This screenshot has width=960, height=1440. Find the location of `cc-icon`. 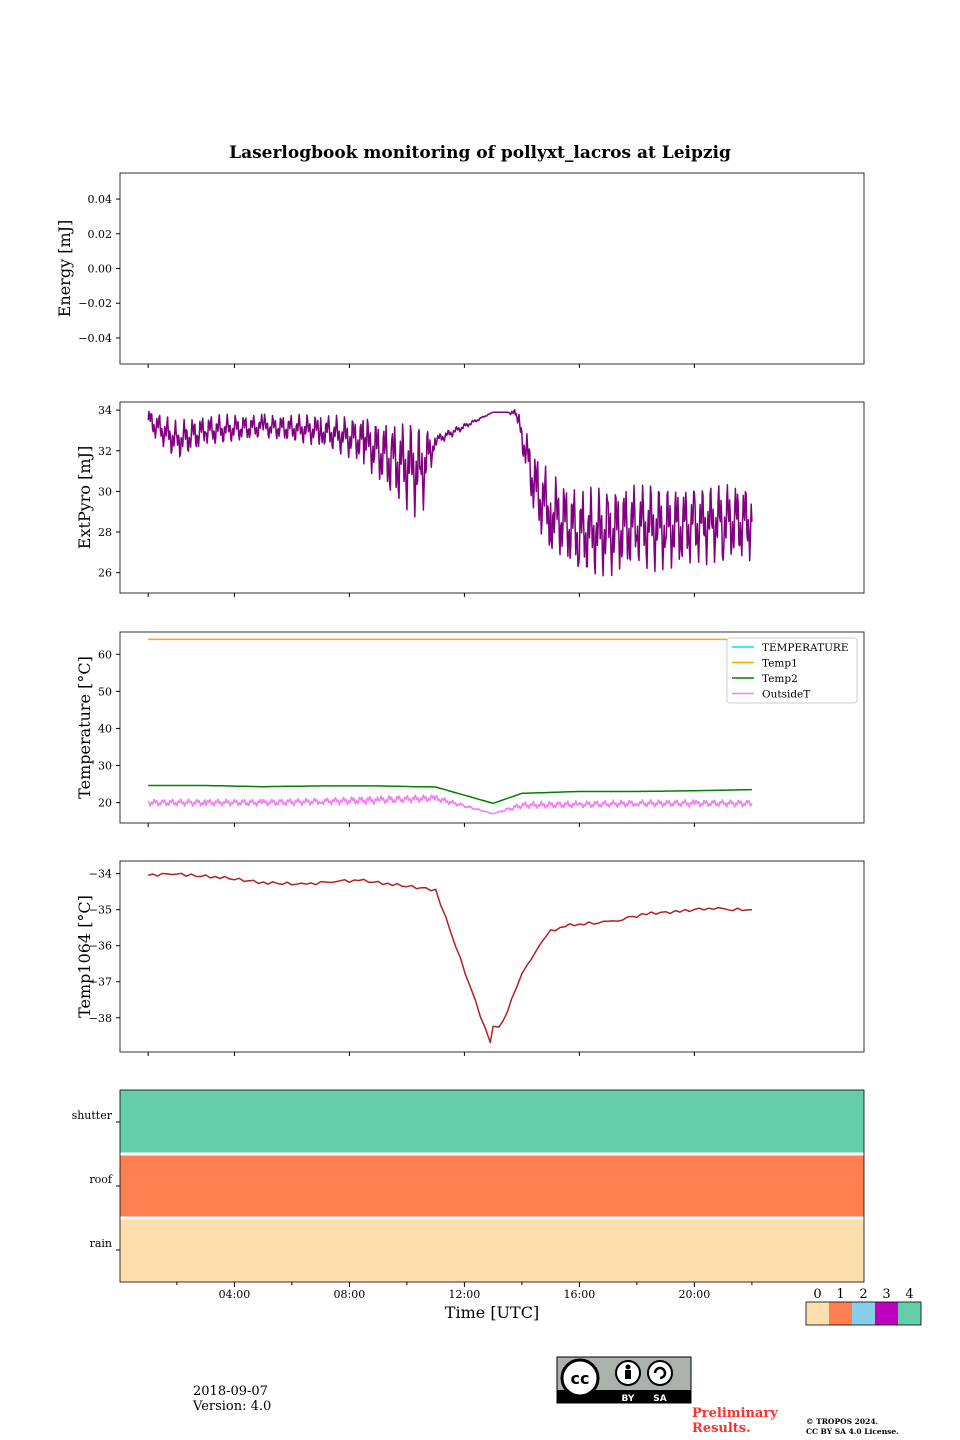

cc-icon is located at coordinates (580, 1378).